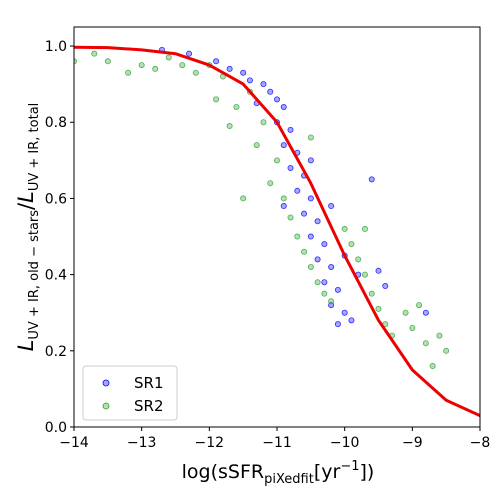 This screenshot has height=504, width=504. I want to click on y-axis-label: LUV + IR, old − stars/LUV + IR, total, so click(28, 227).